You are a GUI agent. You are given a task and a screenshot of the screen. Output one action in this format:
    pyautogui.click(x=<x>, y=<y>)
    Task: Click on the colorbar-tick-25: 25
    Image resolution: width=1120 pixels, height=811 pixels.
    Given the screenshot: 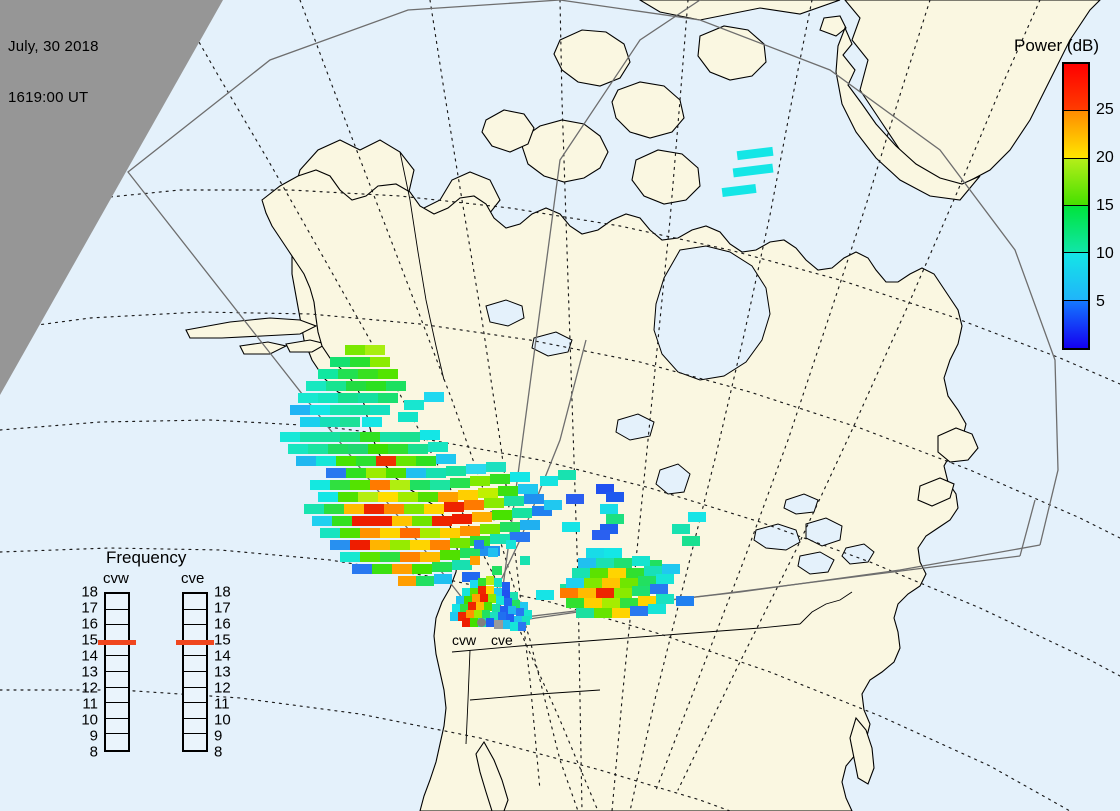 What is the action you would take?
    pyautogui.click(x=1105, y=109)
    